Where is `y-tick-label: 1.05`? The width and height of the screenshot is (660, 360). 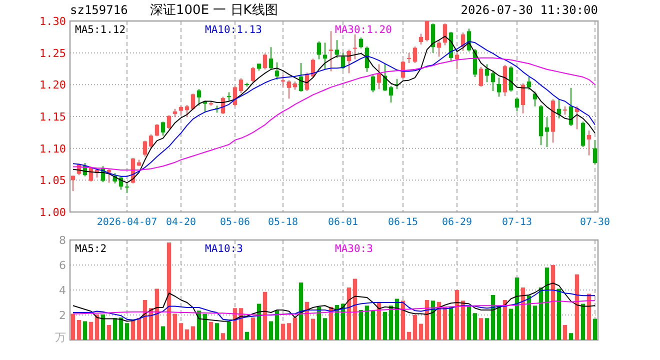
y-tick-label: 1.05 is located at coordinates (53, 181).